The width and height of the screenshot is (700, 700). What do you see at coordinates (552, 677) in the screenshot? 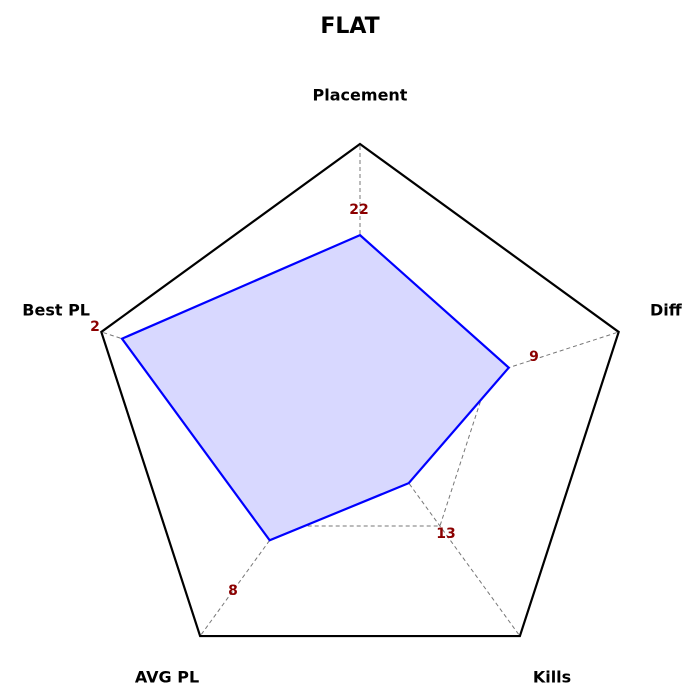
I see `axis-label-kills: Kills` at bounding box center [552, 677].